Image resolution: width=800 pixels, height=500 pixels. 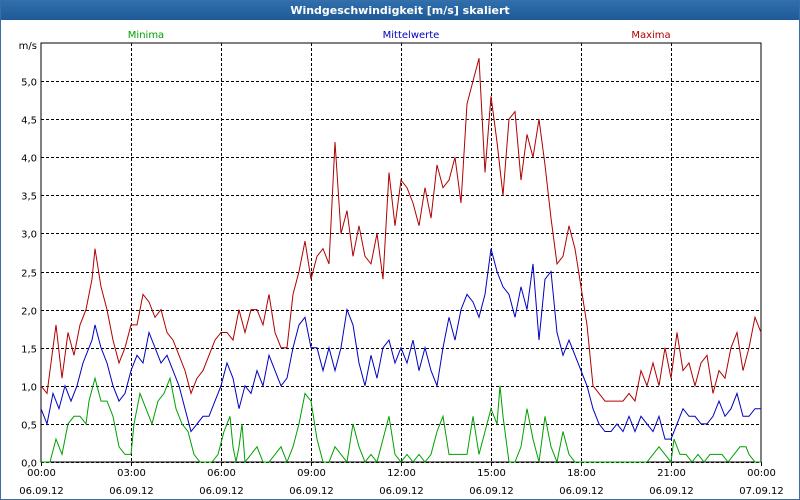 I want to click on legend-mittelwerte: Mittelwerte, so click(x=411, y=35).